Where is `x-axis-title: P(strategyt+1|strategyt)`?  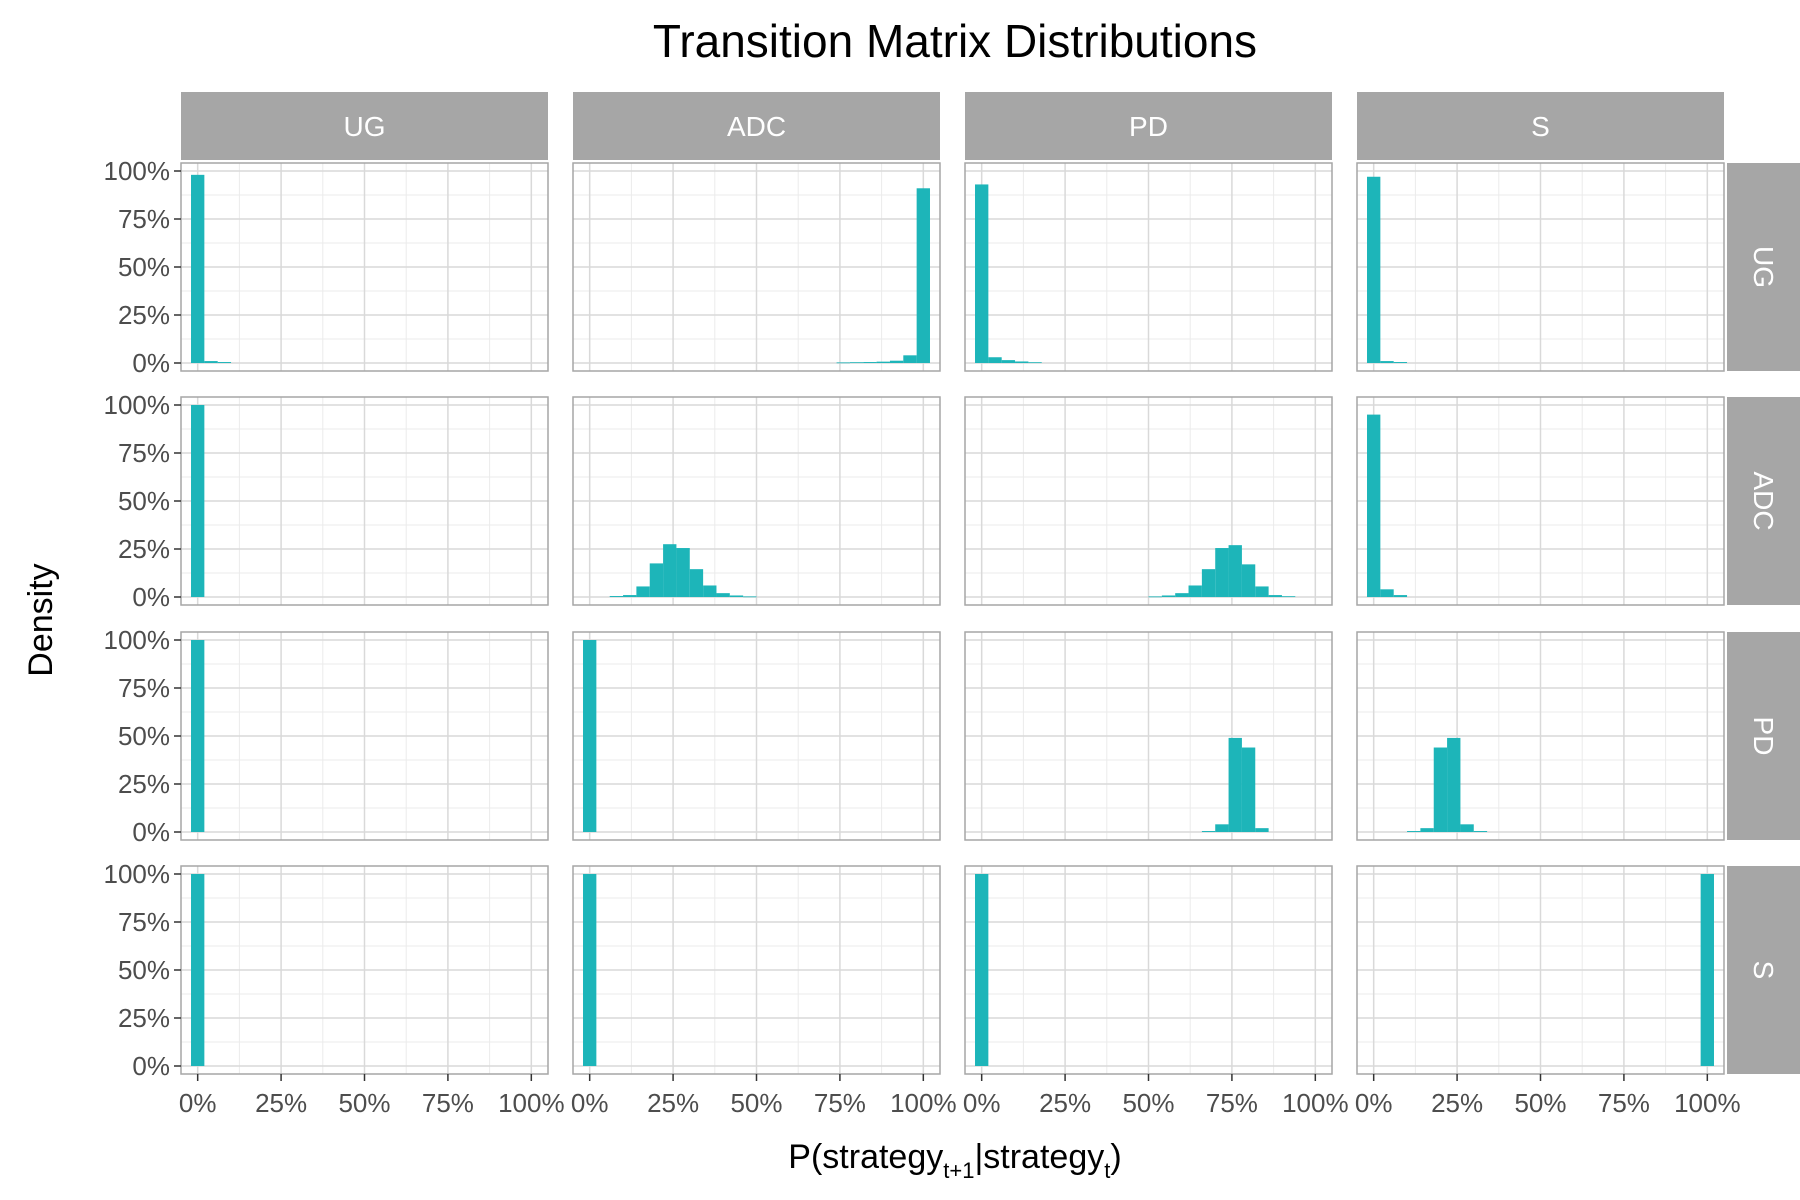
x-axis-title: P(strategyt+1|strategyt) is located at coordinates (954, 1160).